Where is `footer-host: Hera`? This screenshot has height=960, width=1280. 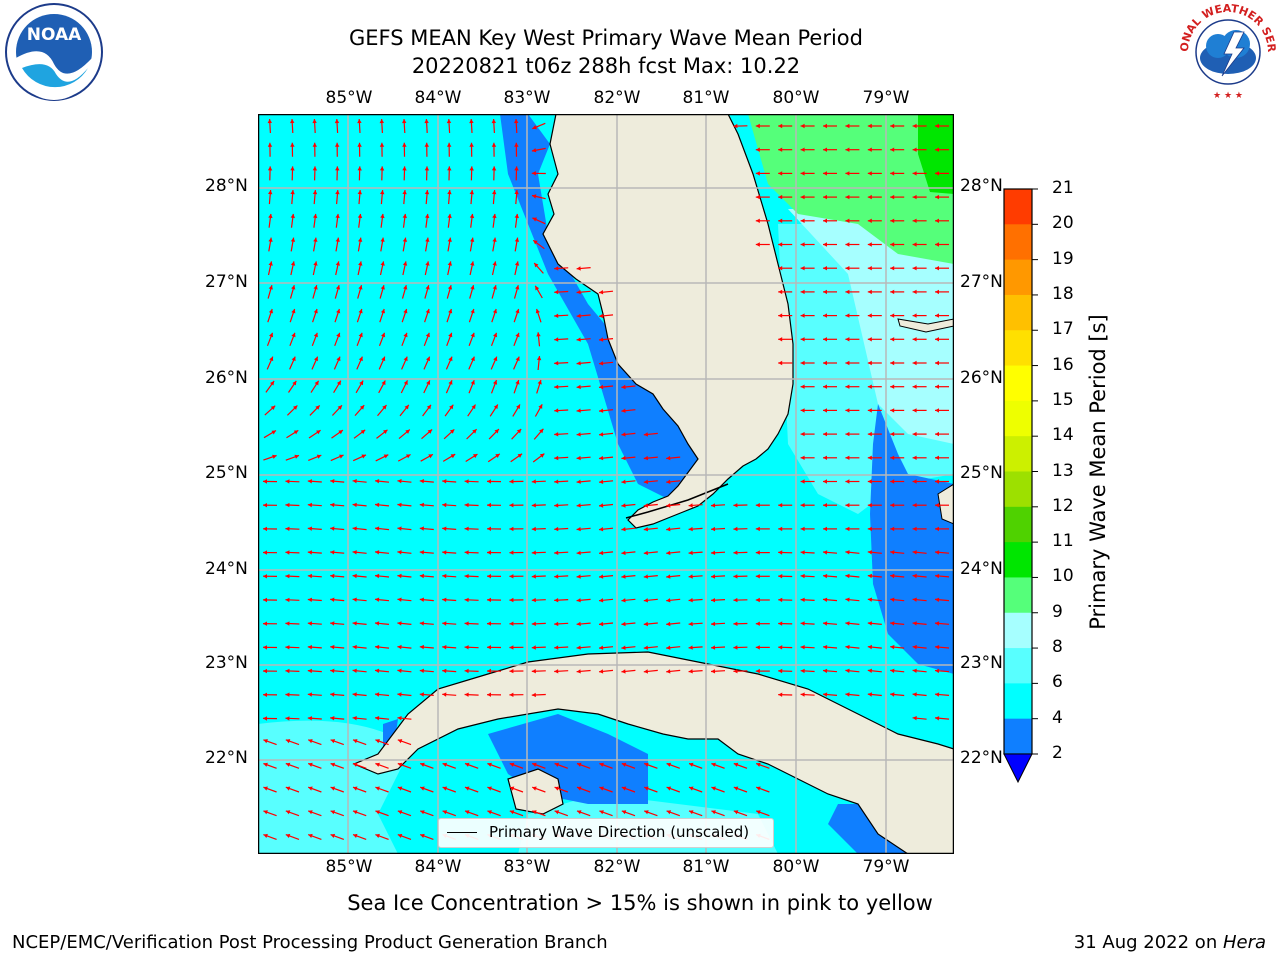
footer-host: Hera is located at coordinates (1244, 942).